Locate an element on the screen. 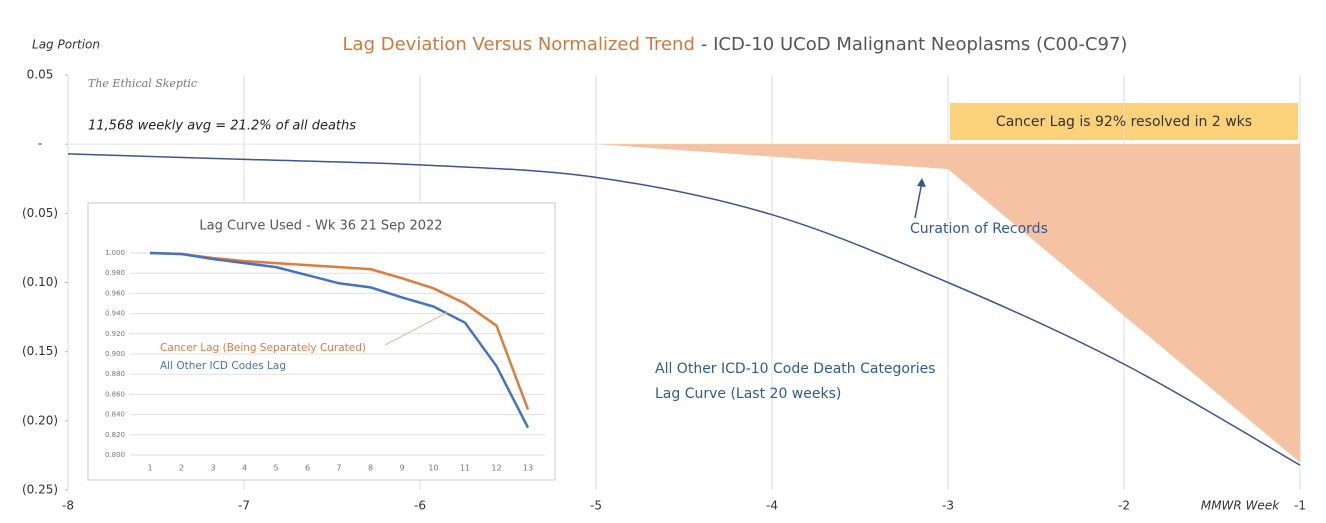 This screenshot has width=1326, height=523. x-tick-label: 8 is located at coordinates (370, 468).